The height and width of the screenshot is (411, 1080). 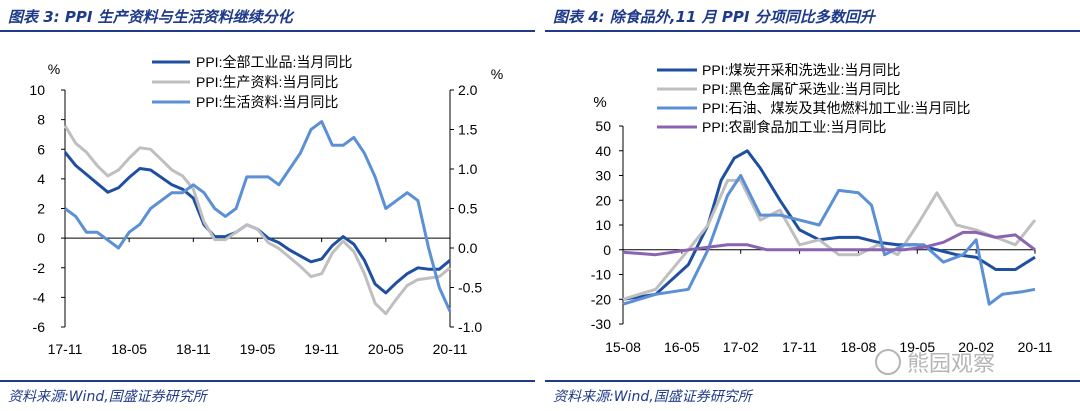 What do you see at coordinates (193, 349) in the screenshot?
I see `x-tick-label: 18-11` at bounding box center [193, 349].